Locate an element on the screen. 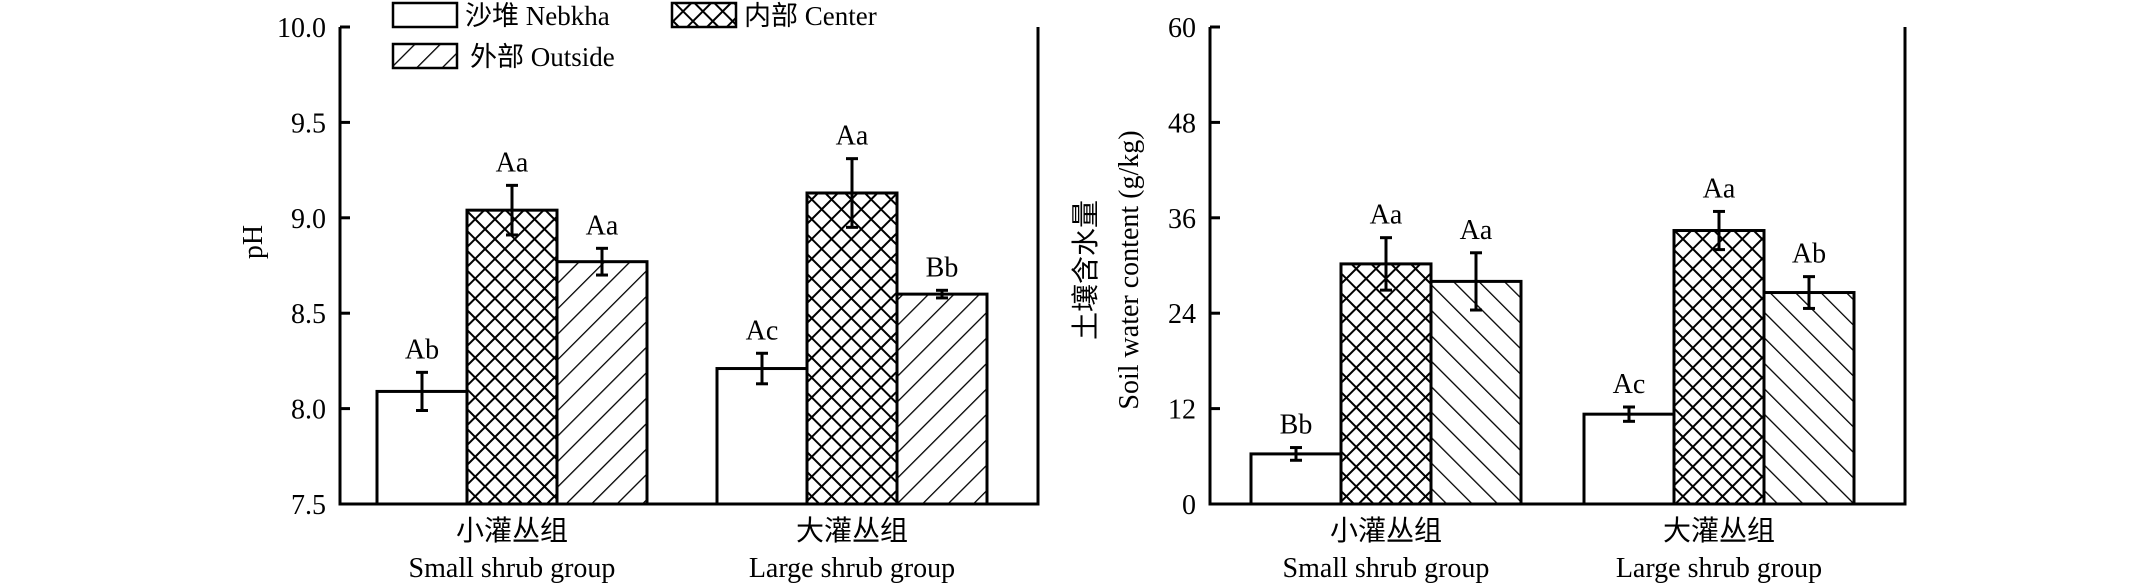 Image resolution: width=2140 pixels, height=587 pixels. legend-item-outside: 外部 Outside is located at coordinates (503, 57).